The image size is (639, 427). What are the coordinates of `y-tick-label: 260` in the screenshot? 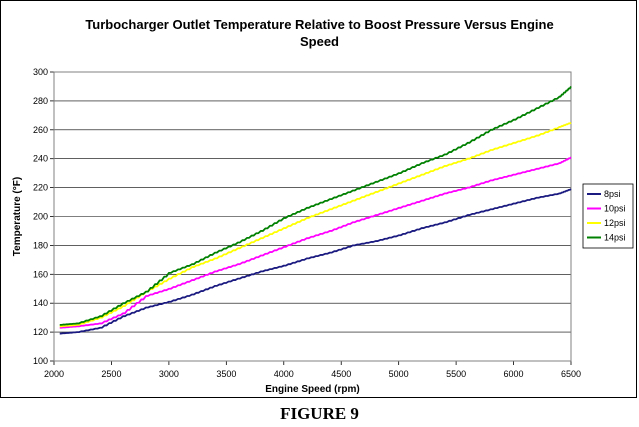 It's located at (40, 130).